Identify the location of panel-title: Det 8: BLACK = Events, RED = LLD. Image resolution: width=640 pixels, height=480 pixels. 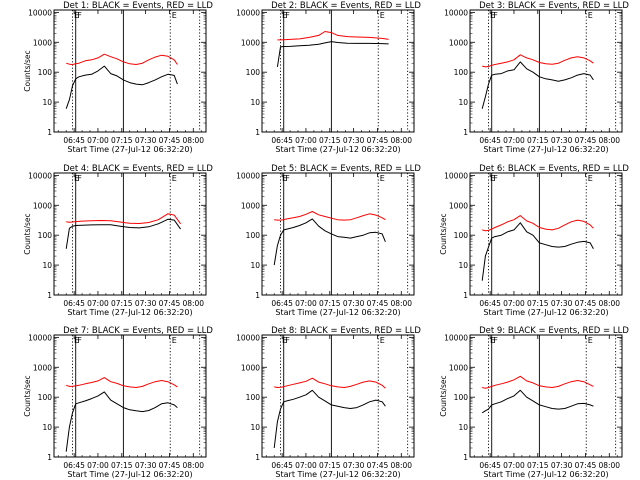
(346, 331).